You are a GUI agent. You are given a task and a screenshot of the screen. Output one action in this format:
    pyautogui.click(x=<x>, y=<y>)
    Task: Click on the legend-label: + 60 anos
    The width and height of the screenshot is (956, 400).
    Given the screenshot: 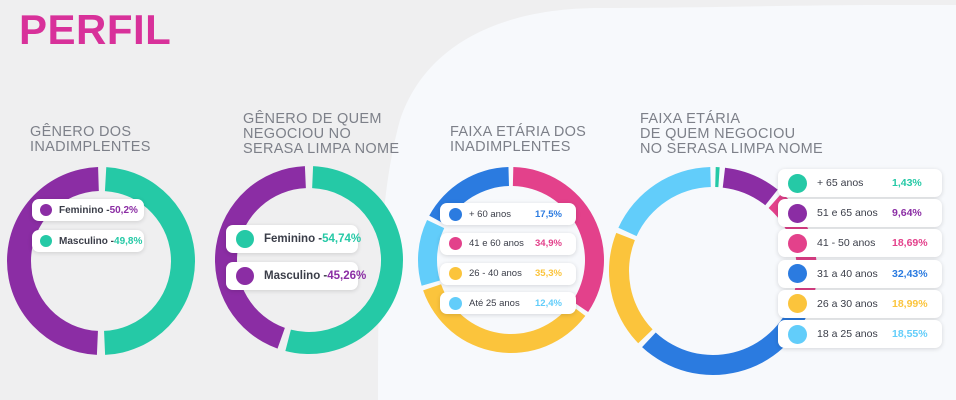 What is the action you would take?
    pyautogui.click(x=490, y=214)
    